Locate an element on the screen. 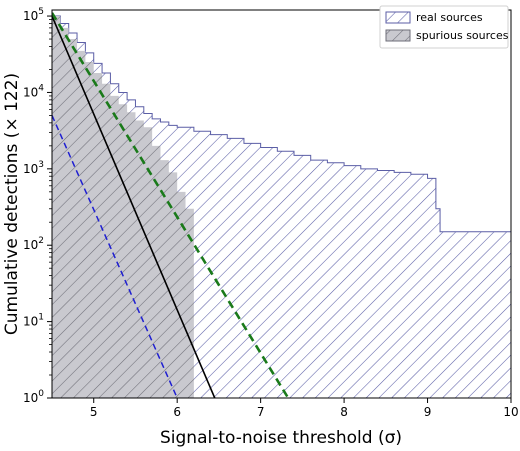 This screenshot has height=451, width=520. x-axis-ticks: 5 6 7 8 9 10 is located at coordinates (304, 408).